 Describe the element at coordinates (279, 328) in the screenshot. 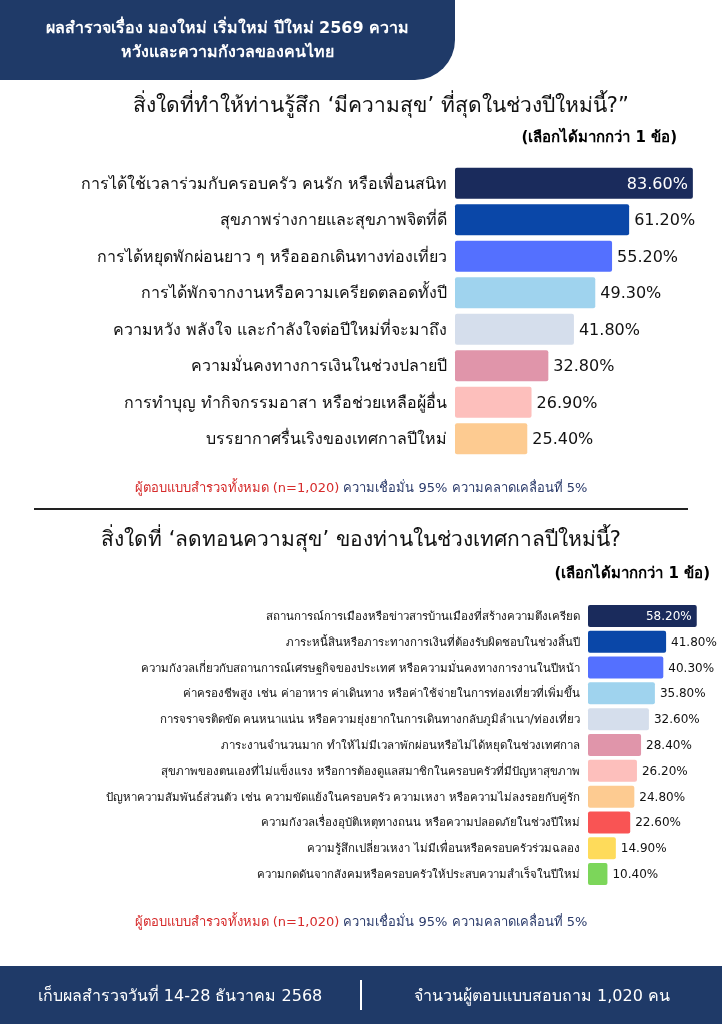

I see `y-tick-label: ความหวัง พลังใจ และกำลังใจต่อปีใหม่ที่จะมาถึง` at that location.